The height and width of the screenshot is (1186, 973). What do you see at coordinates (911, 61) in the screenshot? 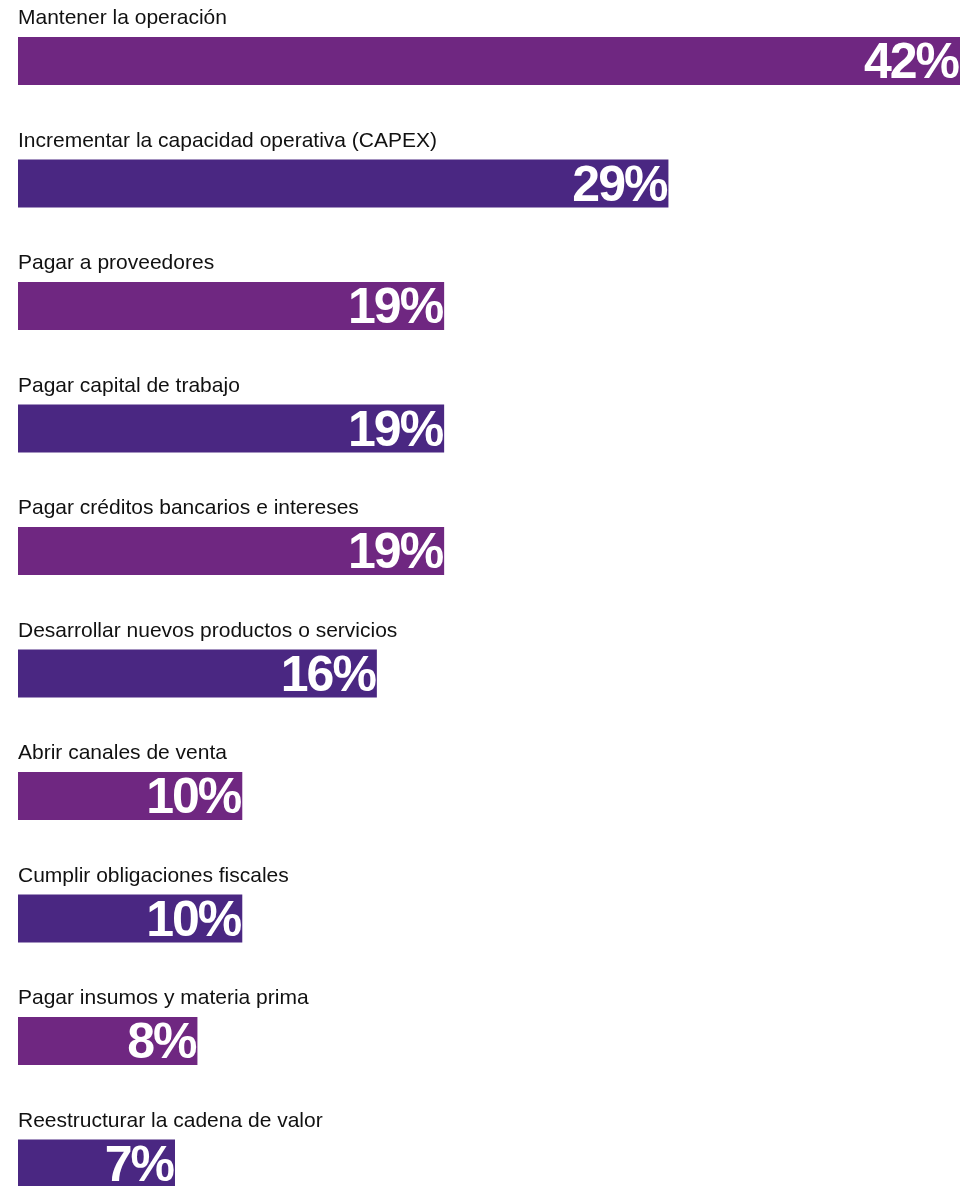
I see `data-label: 42%` at bounding box center [911, 61].